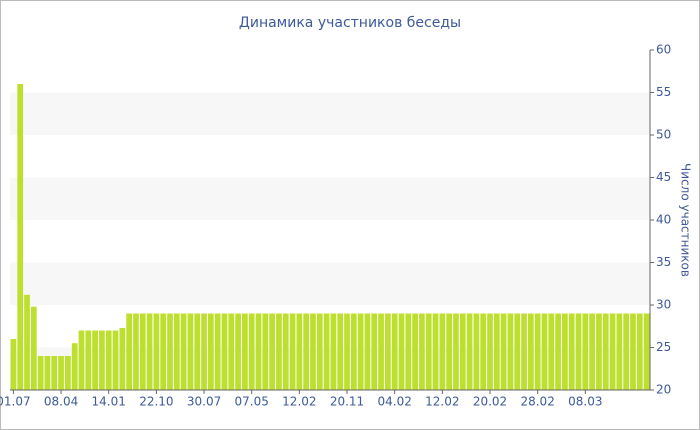 This screenshot has width=700, height=430. What do you see at coordinates (663, 135) in the screenshot?
I see `y-tick-label: 50` at bounding box center [663, 135].